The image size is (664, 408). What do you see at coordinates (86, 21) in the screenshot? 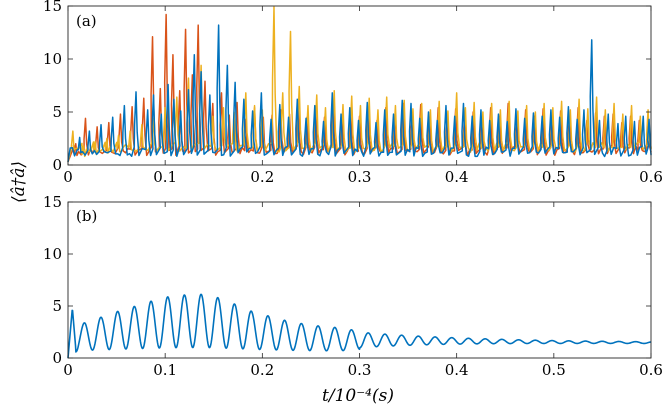
I see `panel-a-label: (a)` at bounding box center [86, 21].